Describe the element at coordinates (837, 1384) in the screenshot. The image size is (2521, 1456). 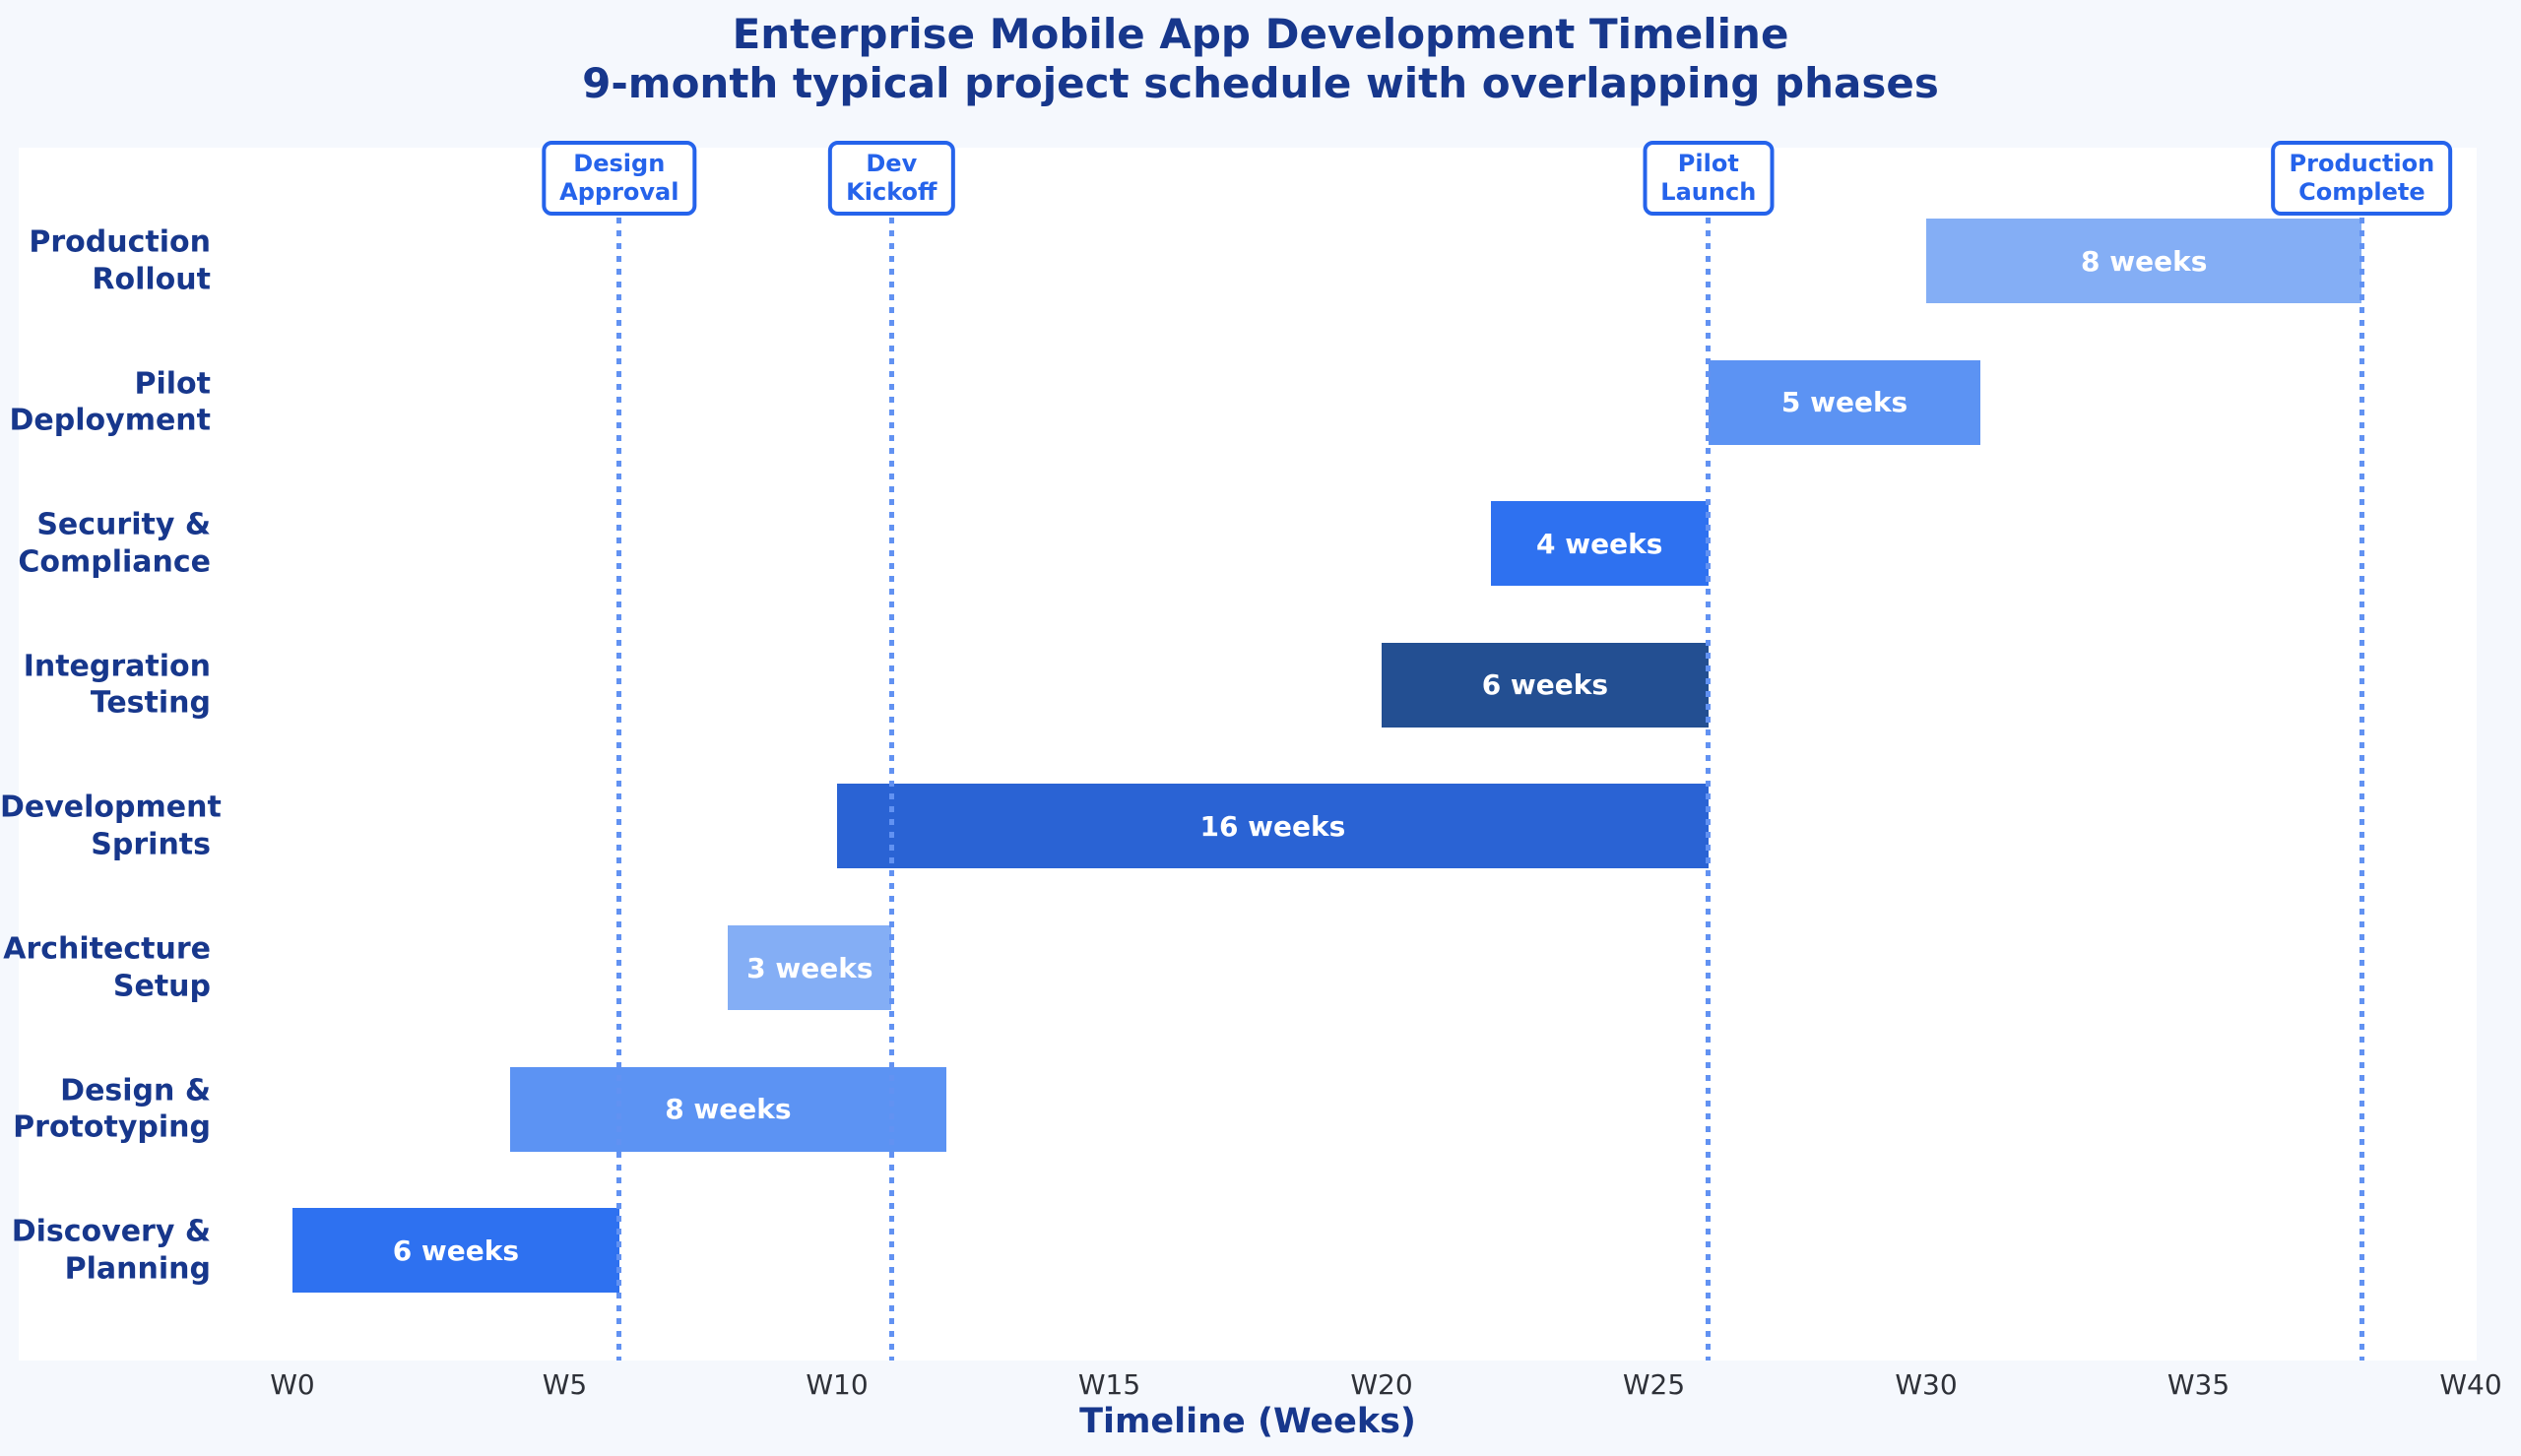
I see `x-tick-label: W10` at that location.